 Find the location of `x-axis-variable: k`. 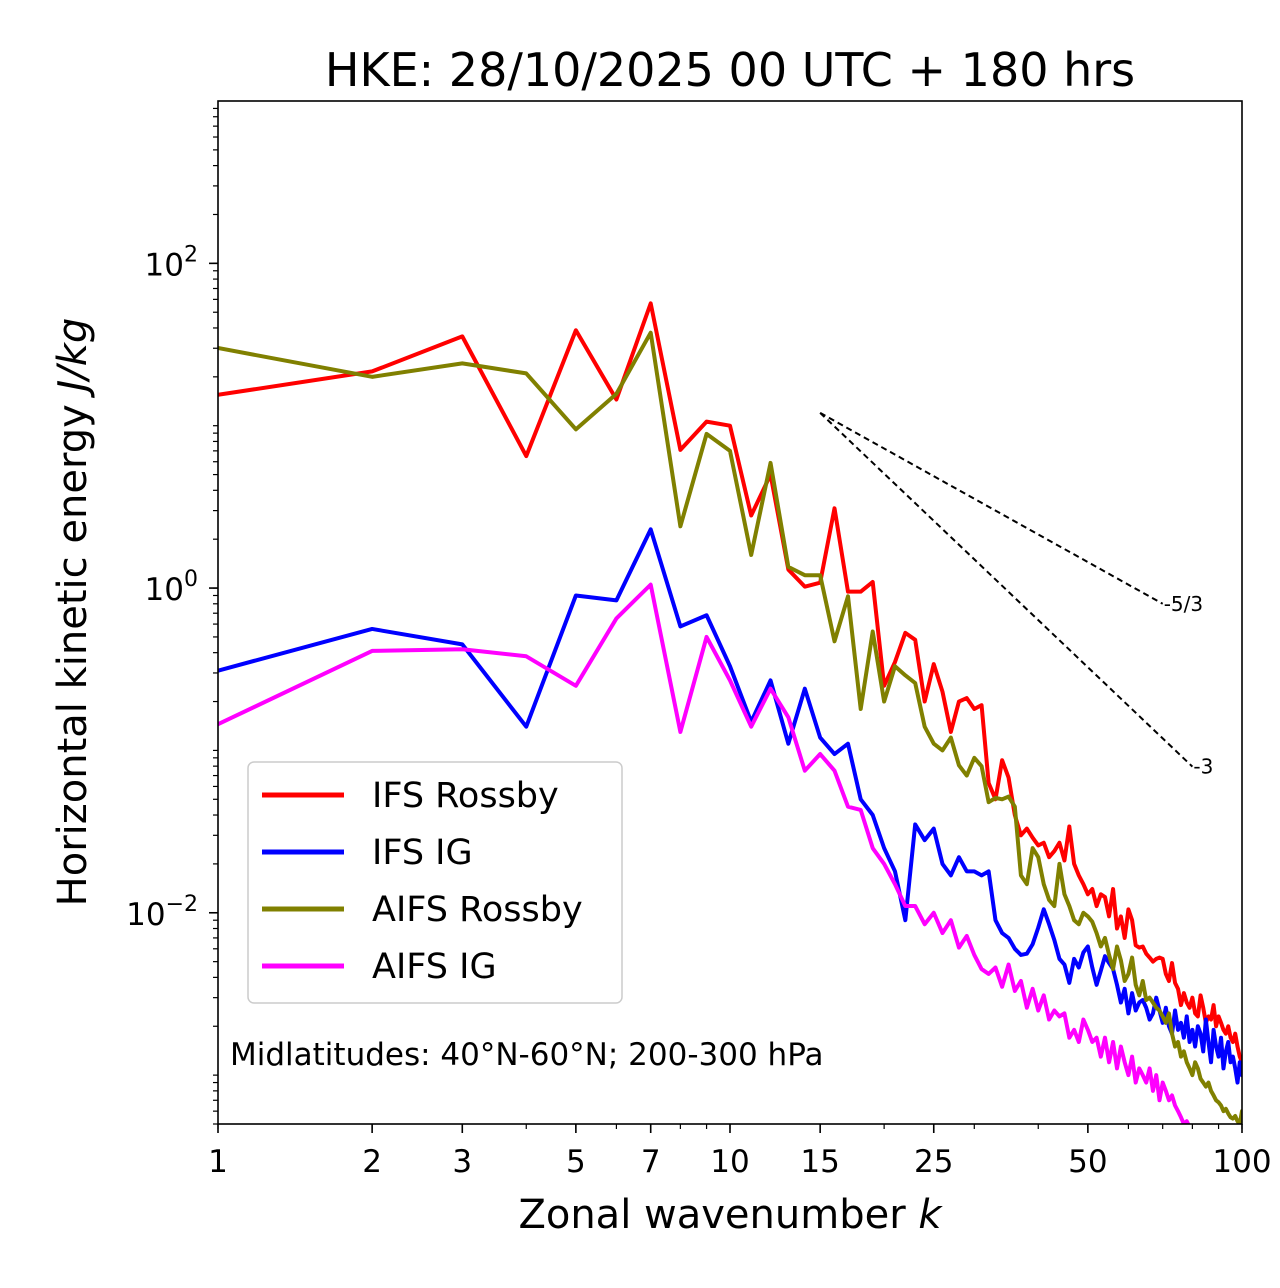

x-axis-variable: k is located at coordinates (930, 1215).